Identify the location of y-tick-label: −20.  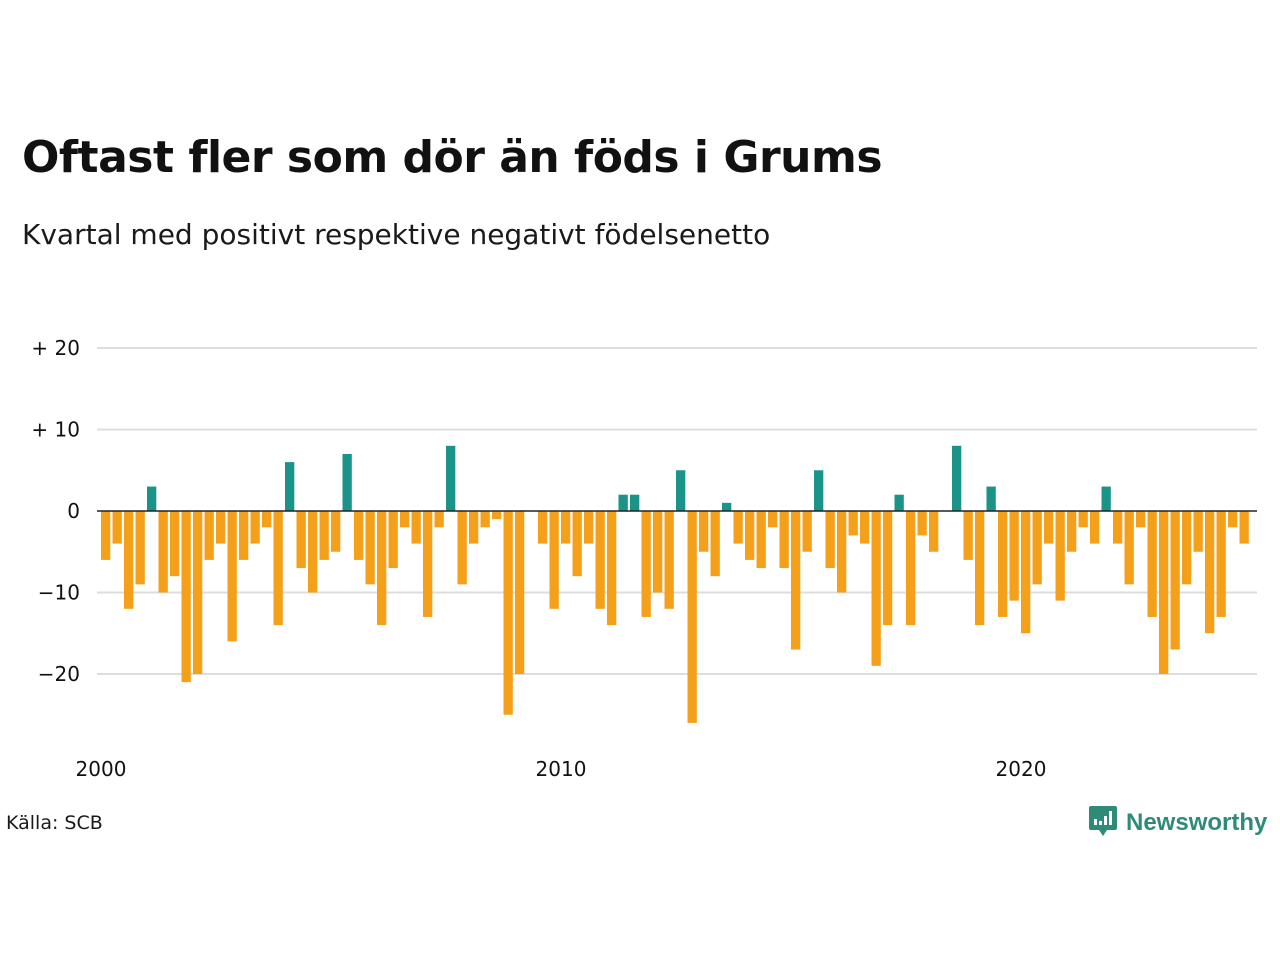
(59, 674).